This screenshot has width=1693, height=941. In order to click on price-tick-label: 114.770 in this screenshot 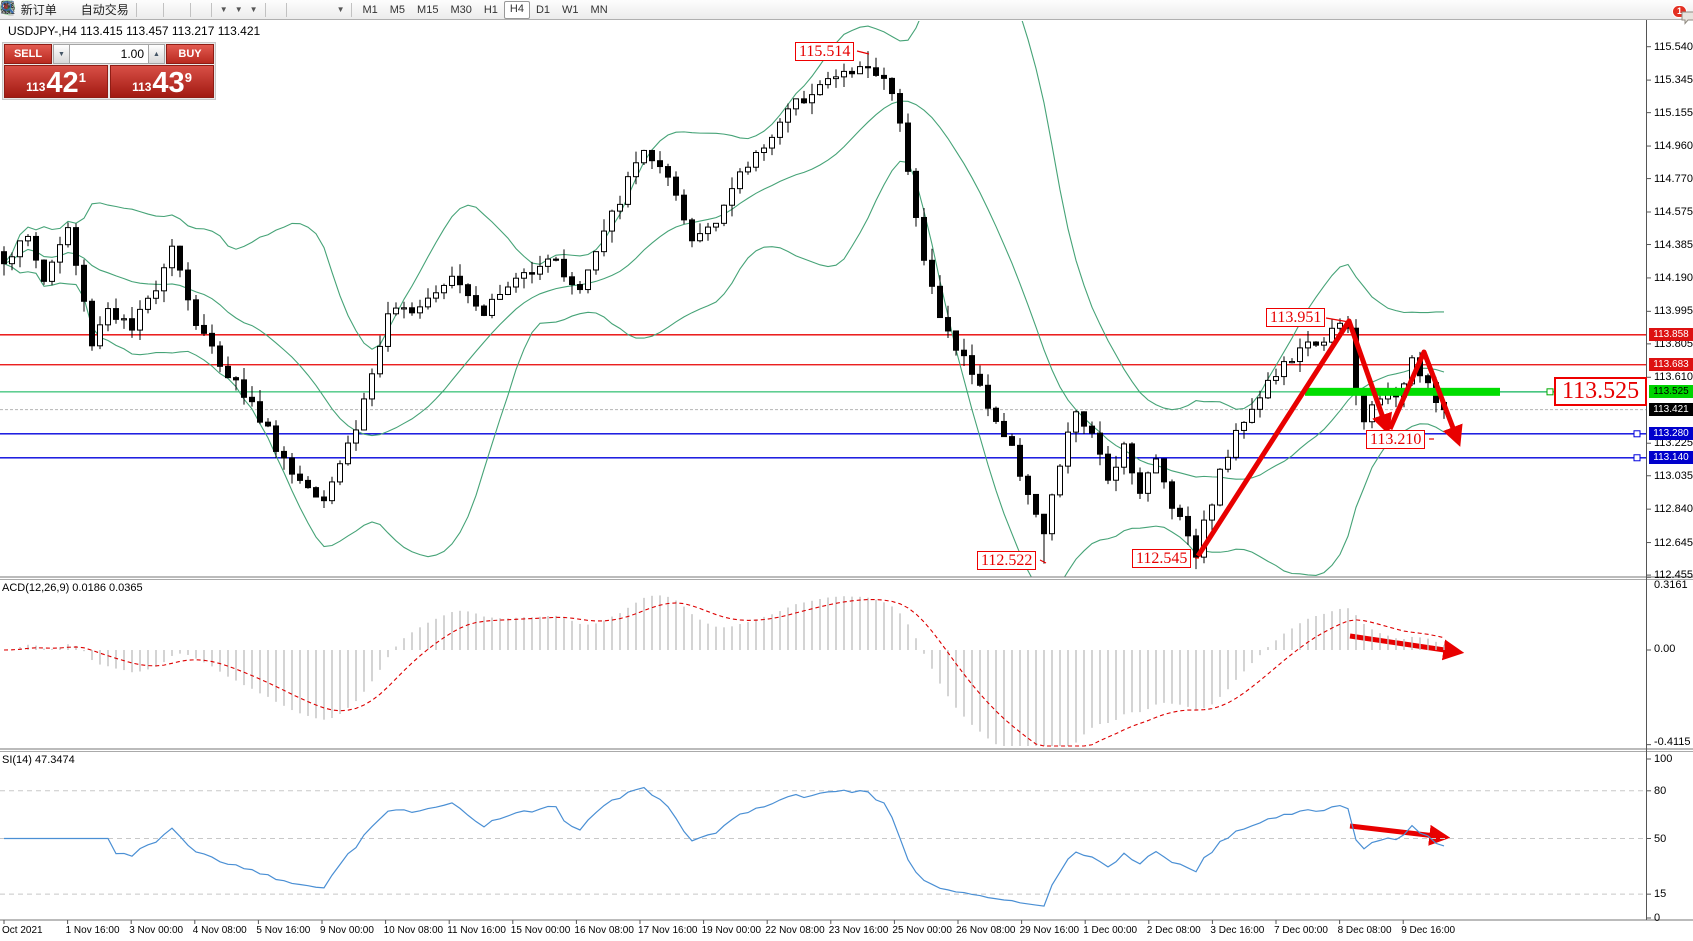, I will do `click(1673, 178)`.